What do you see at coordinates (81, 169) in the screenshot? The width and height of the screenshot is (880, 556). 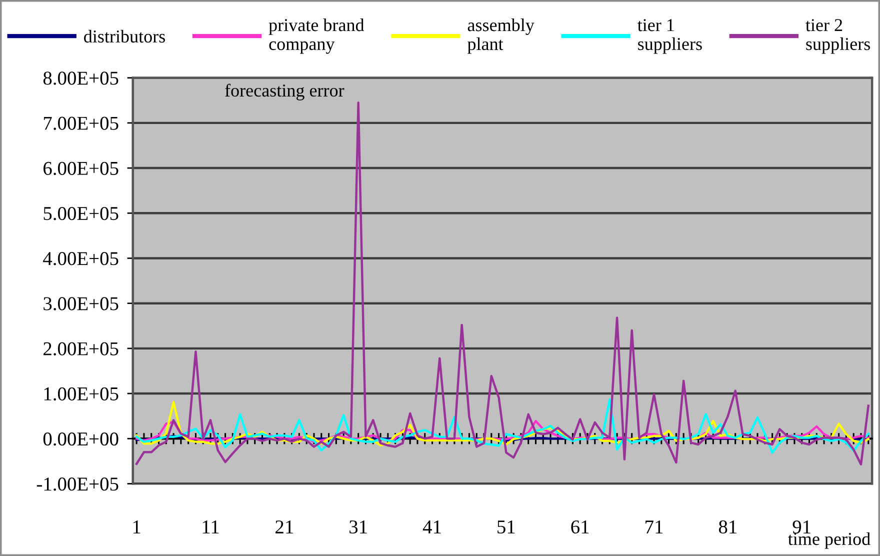 I see `y-tick-label: 6.00E+05` at bounding box center [81, 169].